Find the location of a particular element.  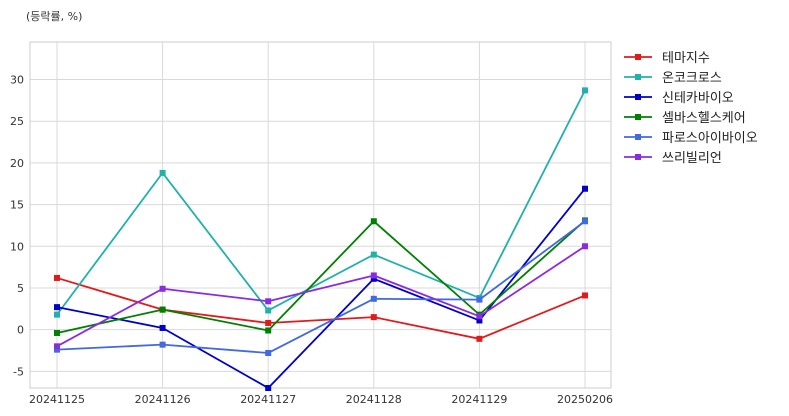

legend-label: 파로스아이바이오 is located at coordinates (710, 138).